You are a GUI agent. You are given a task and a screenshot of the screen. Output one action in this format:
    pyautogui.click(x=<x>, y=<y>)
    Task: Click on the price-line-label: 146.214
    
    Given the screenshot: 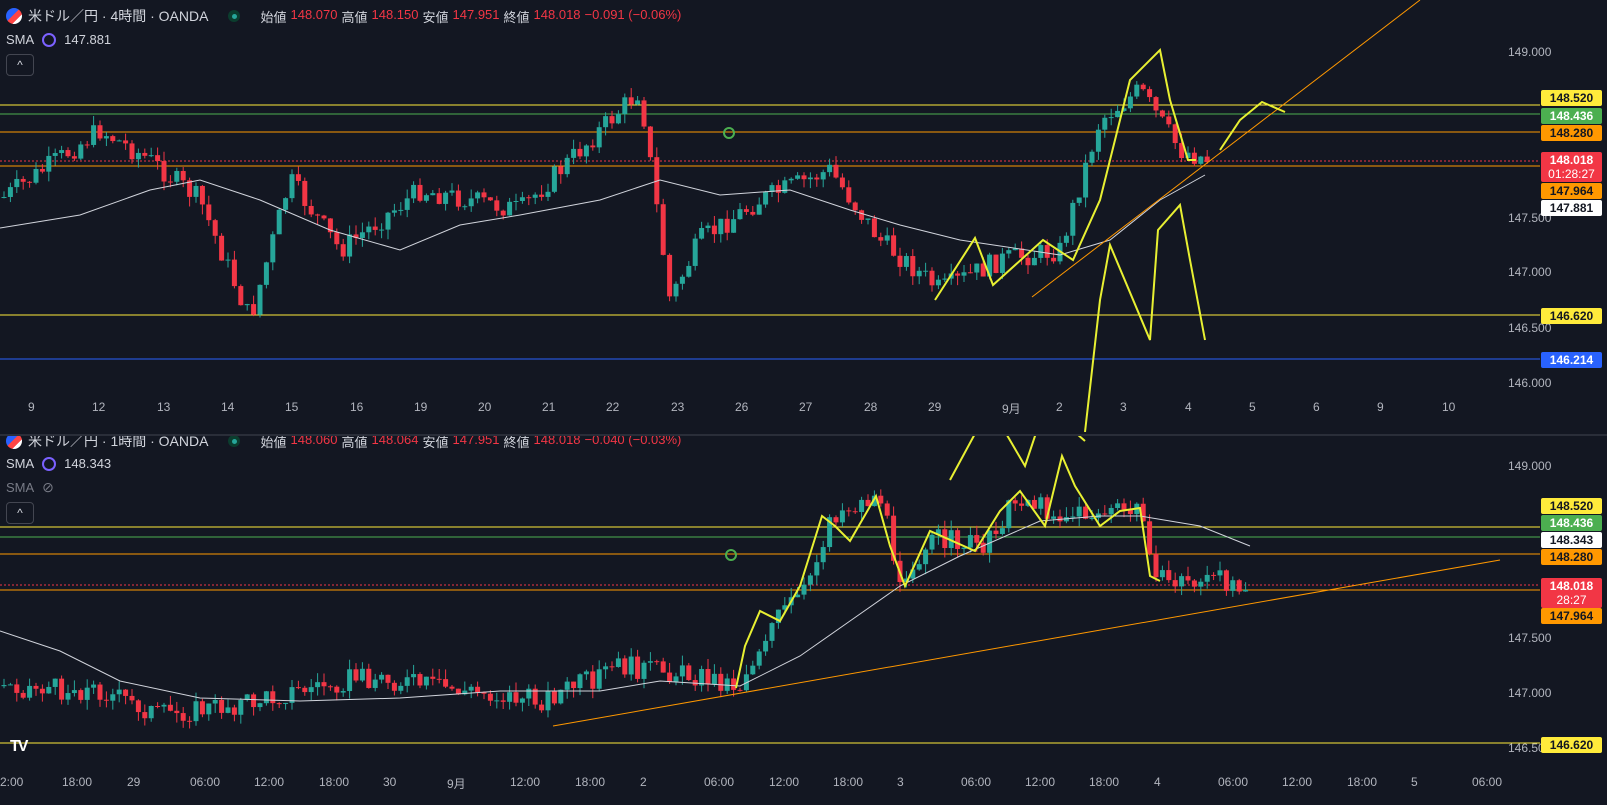 What is the action you would take?
    pyautogui.click(x=1571, y=360)
    